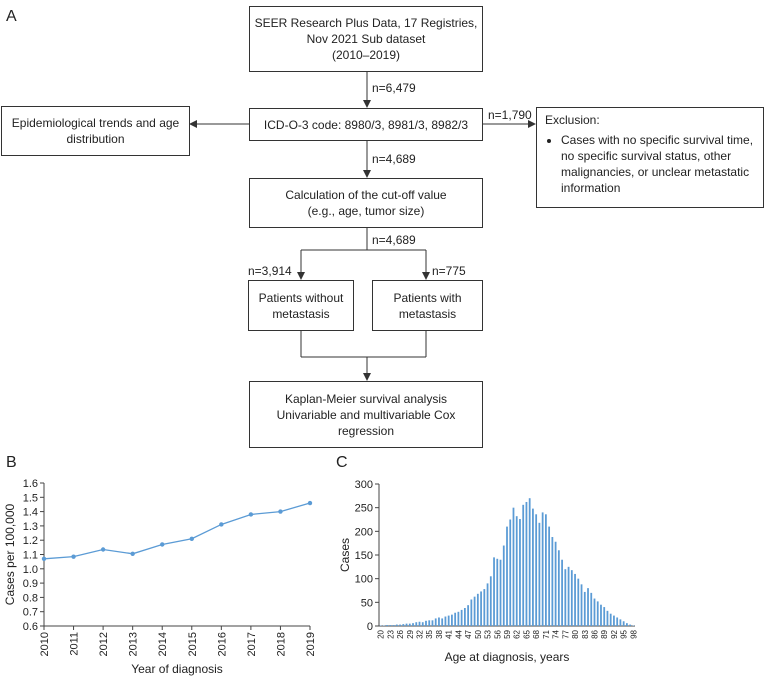 Image resolution: width=770 pixels, height=678 pixels. I want to click on epi-line-2: distribution, so click(95, 139).